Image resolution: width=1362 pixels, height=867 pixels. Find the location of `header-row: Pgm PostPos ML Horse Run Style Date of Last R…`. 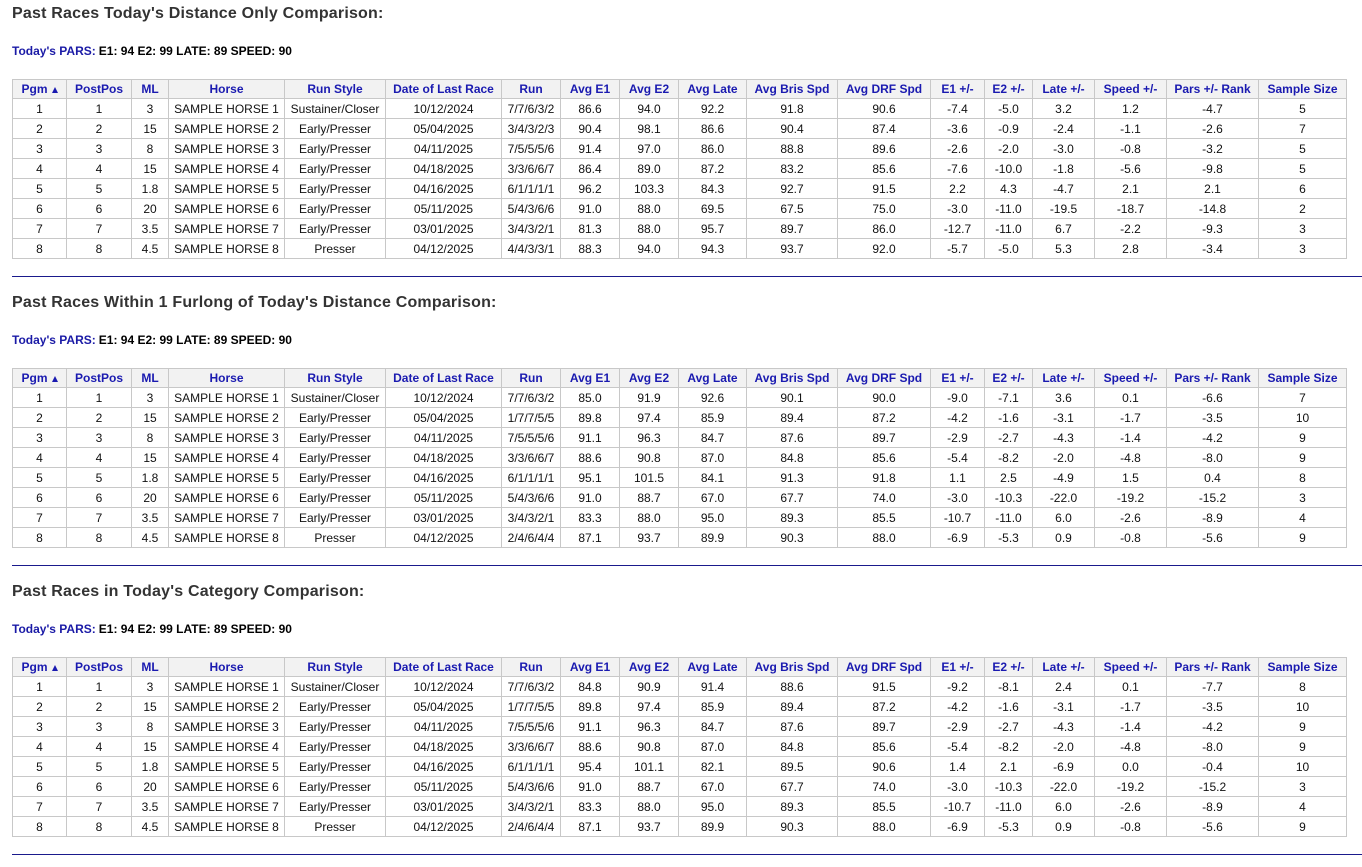

header-row: Pgm PostPos ML Horse Run Style Date of Last R… is located at coordinates (679, 667).